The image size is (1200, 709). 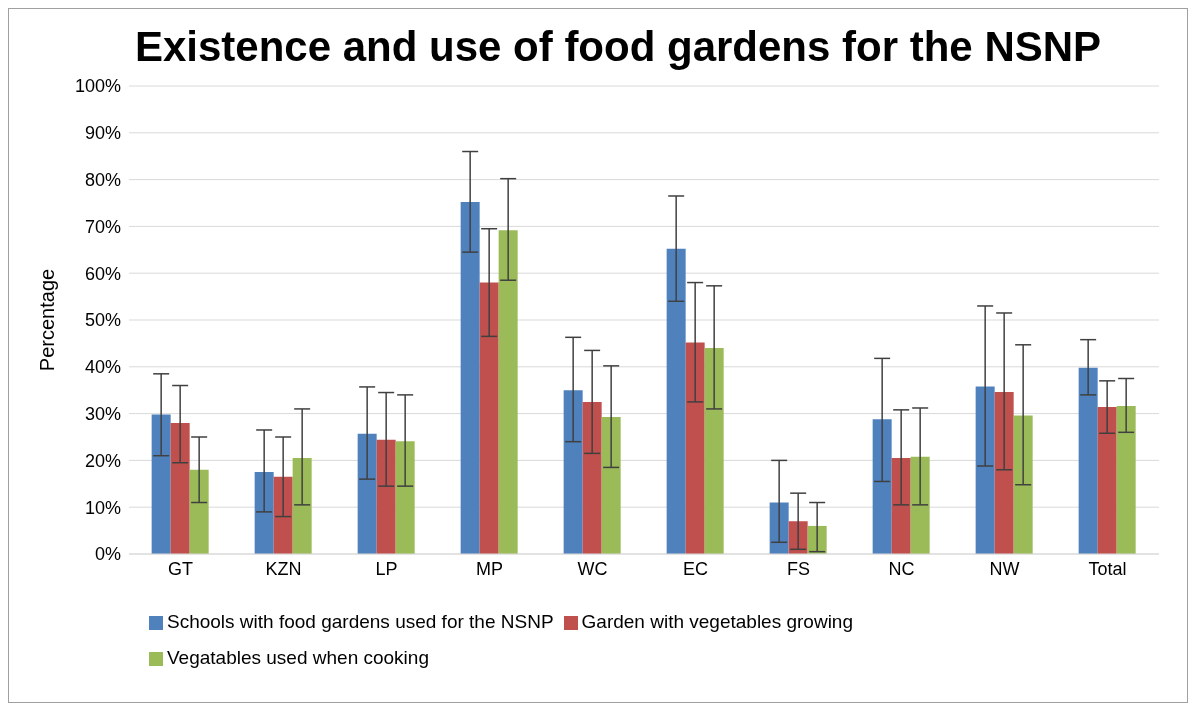 What do you see at coordinates (102, 367) in the screenshot?
I see `y-tick-label: 40%` at bounding box center [102, 367].